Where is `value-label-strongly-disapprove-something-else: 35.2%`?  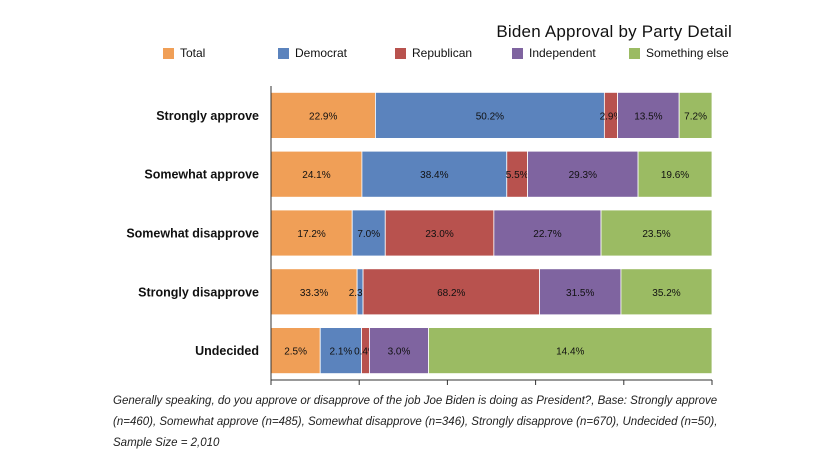 value-label-strongly-disapprove-something-else: 35.2% is located at coordinates (666, 293).